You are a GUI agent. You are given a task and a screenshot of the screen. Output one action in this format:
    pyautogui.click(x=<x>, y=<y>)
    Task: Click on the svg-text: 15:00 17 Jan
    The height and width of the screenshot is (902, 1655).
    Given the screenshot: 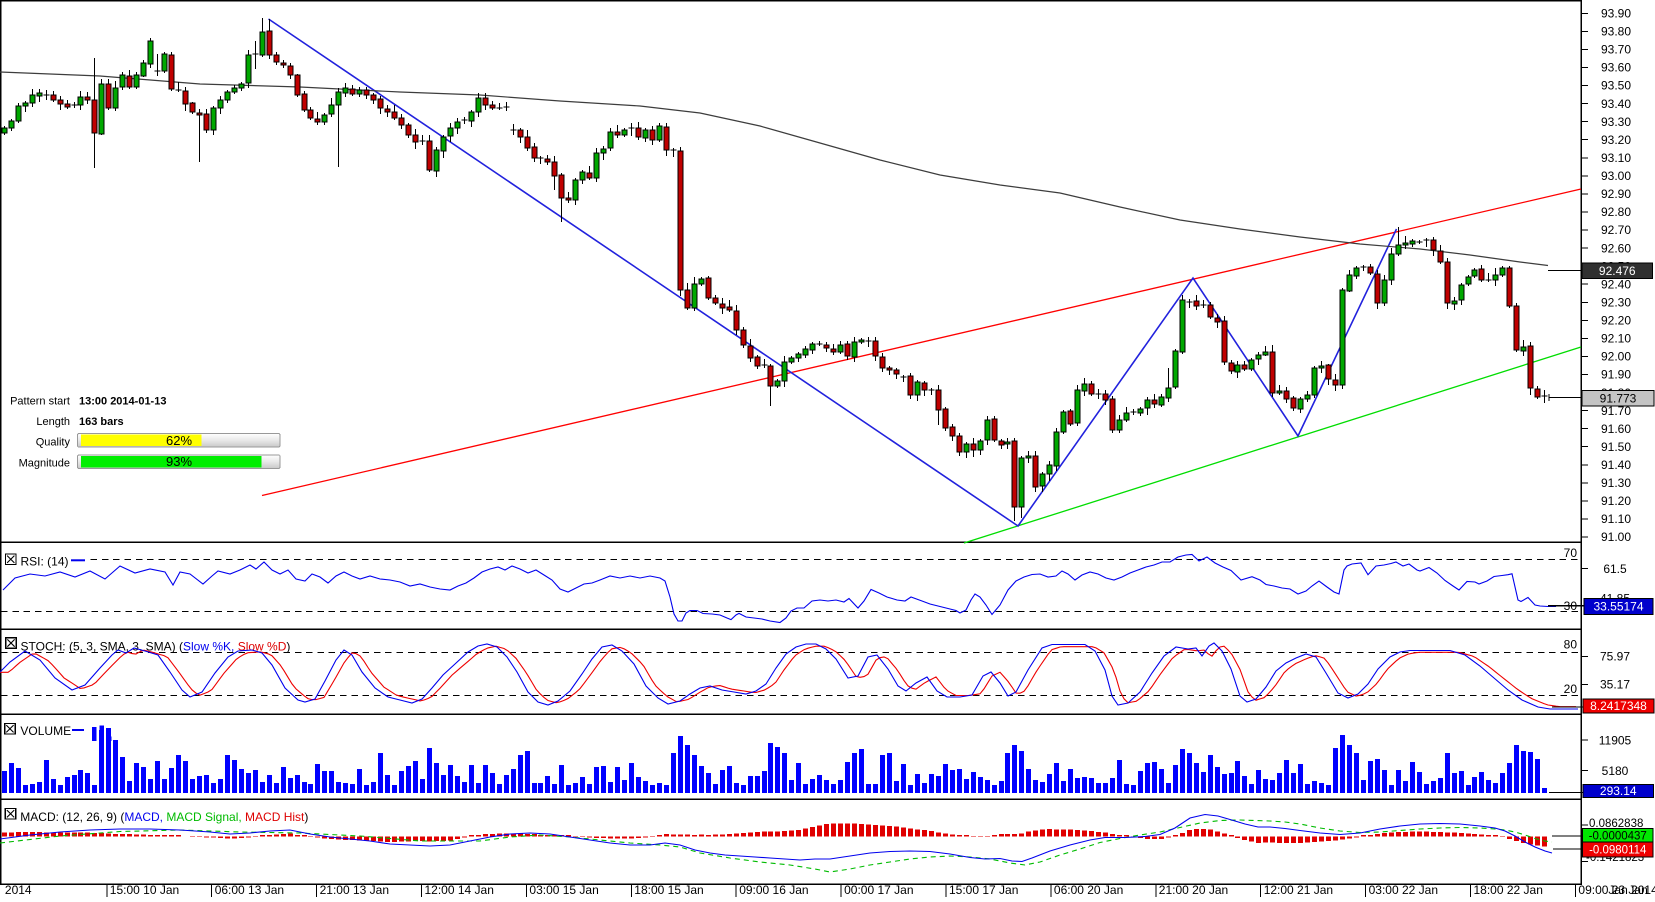 What is the action you would take?
    pyautogui.click(x=983, y=890)
    